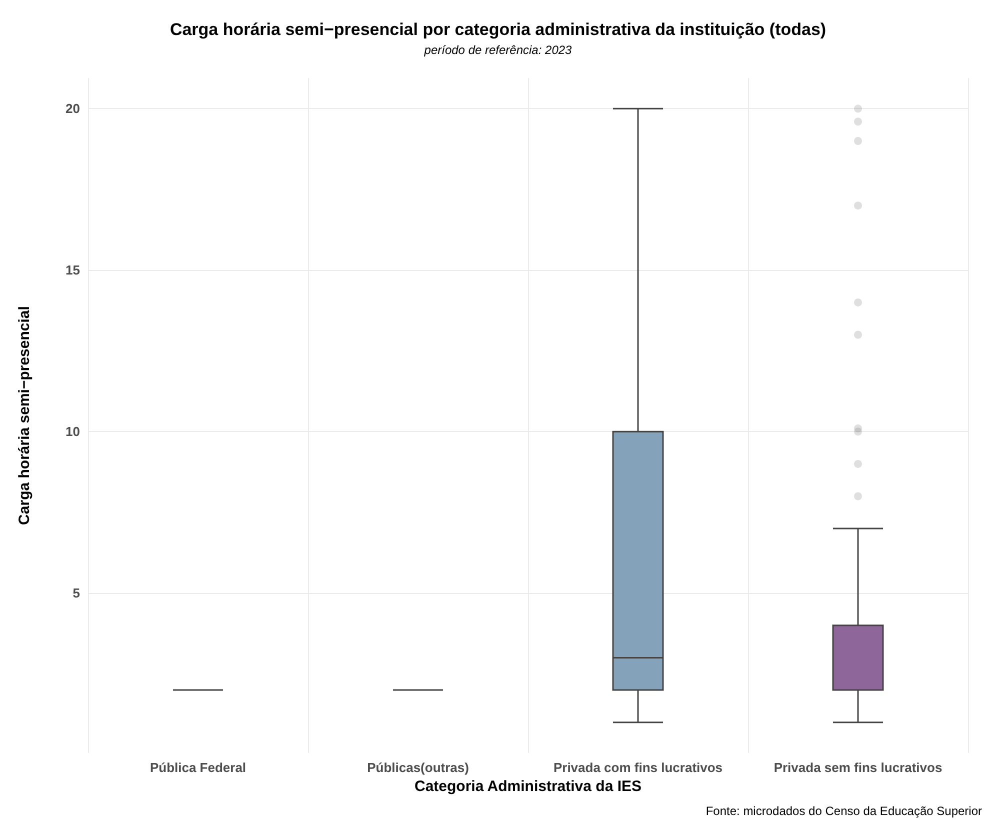 This screenshot has width=996, height=831. Describe the element at coordinates (418, 767) in the screenshot. I see `x-tick-label: Públicas(outras)` at that location.